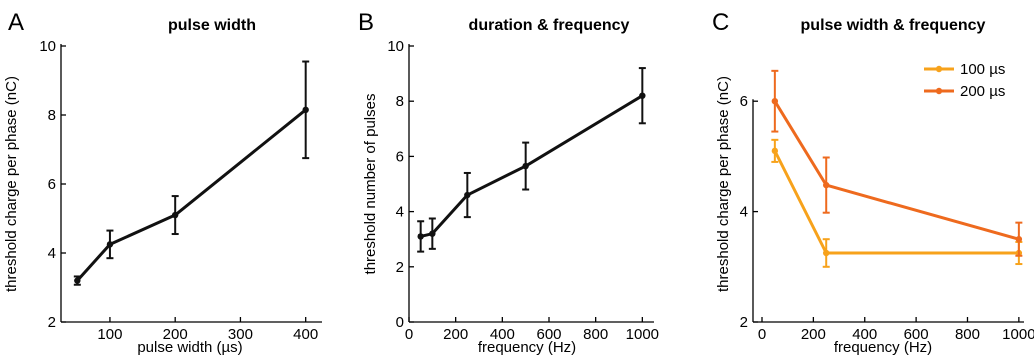  What do you see at coordinates (549, 25) in the screenshot?
I see `chart-title: duration & frequency` at bounding box center [549, 25].